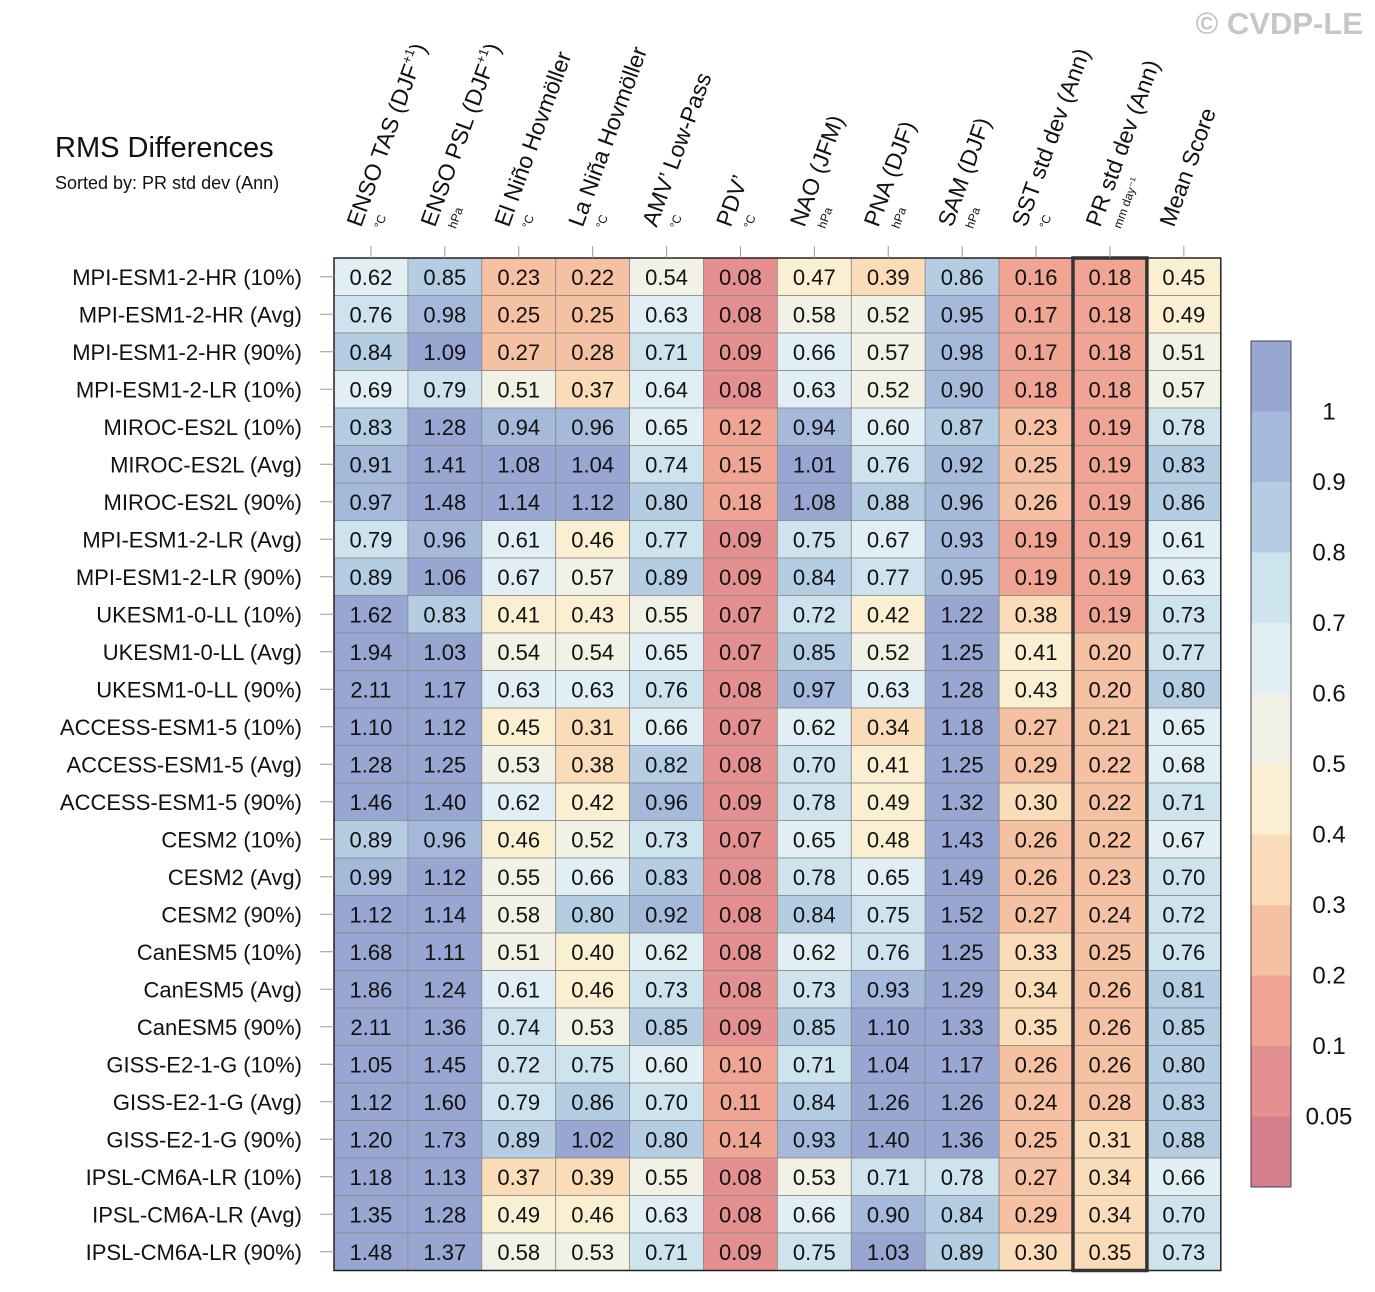 The width and height of the screenshot is (1375, 1292). Describe the element at coordinates (607, 136) in the screenshot. I see `column-header-label: La Niña Hovmöller` at that location.